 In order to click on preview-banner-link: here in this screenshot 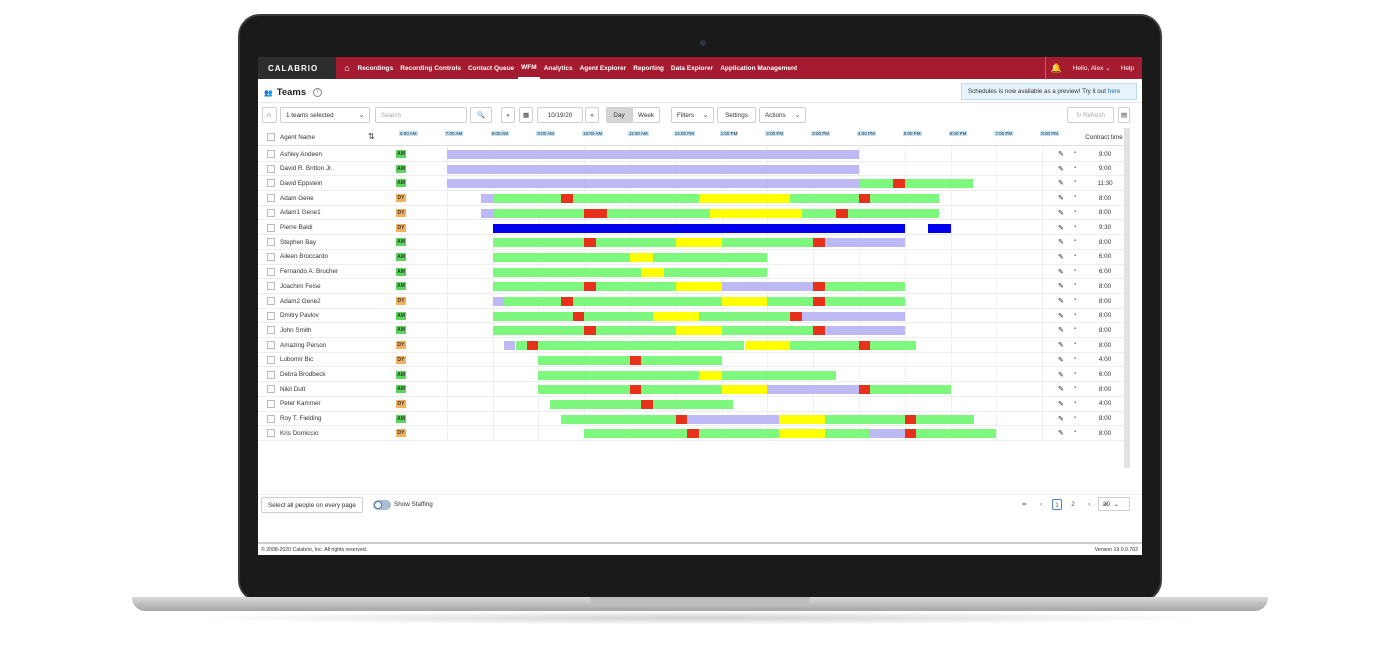, I will do `click(1114, 91)`.